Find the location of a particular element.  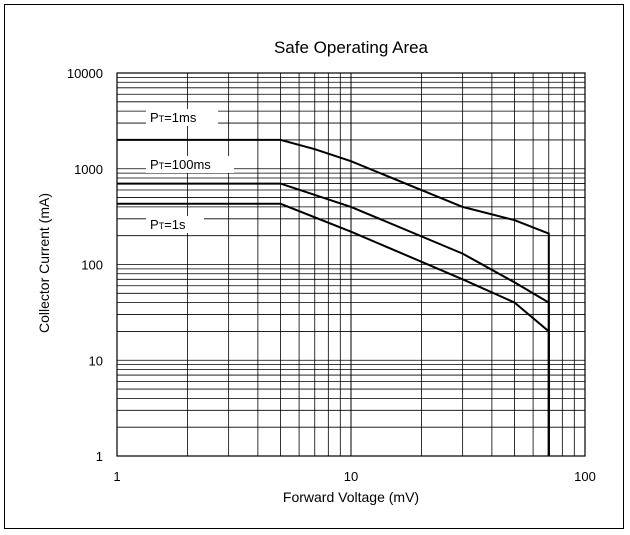

chart-title: Safe Operating Area is located at coordinates (351, 47).